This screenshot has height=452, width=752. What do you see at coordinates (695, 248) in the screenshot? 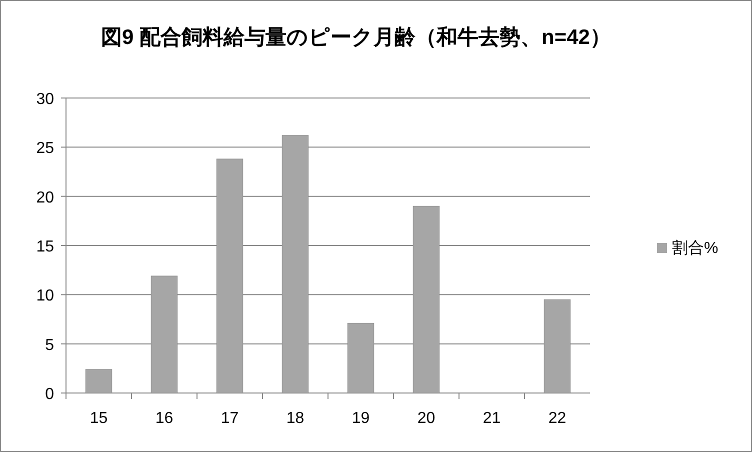
I see `legend-label: 割合%` at bounding box center [695, 248].